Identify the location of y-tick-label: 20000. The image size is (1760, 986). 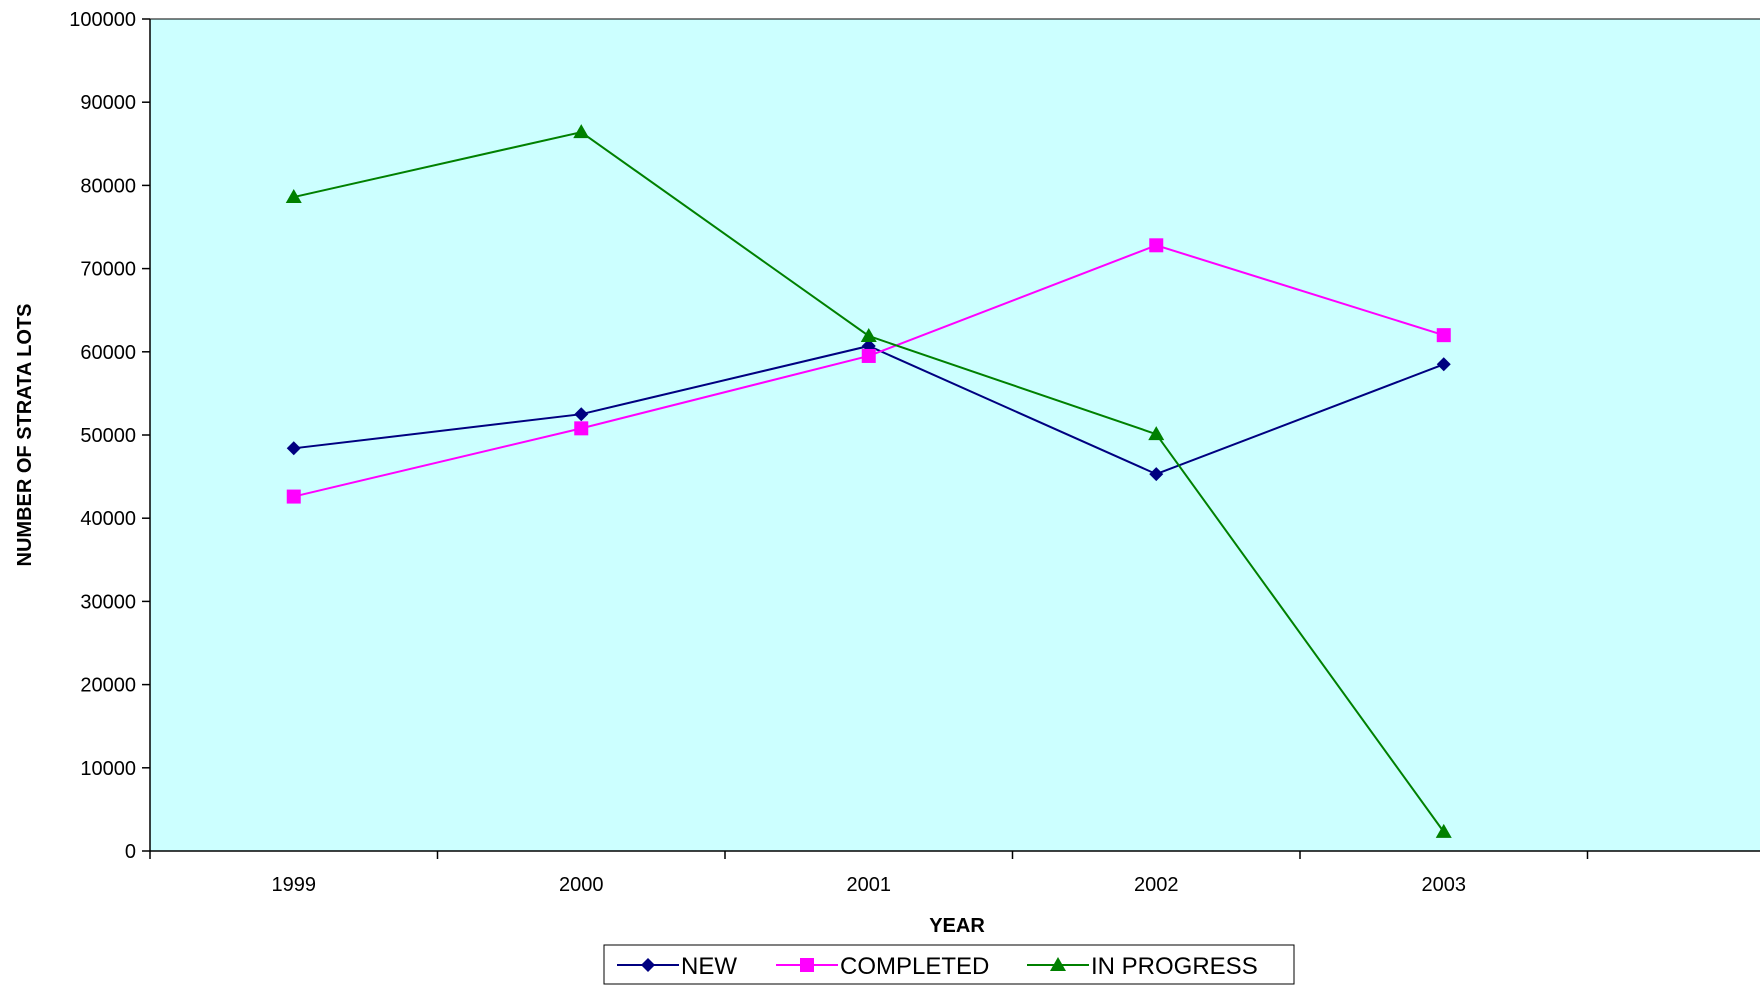
(108, 686).